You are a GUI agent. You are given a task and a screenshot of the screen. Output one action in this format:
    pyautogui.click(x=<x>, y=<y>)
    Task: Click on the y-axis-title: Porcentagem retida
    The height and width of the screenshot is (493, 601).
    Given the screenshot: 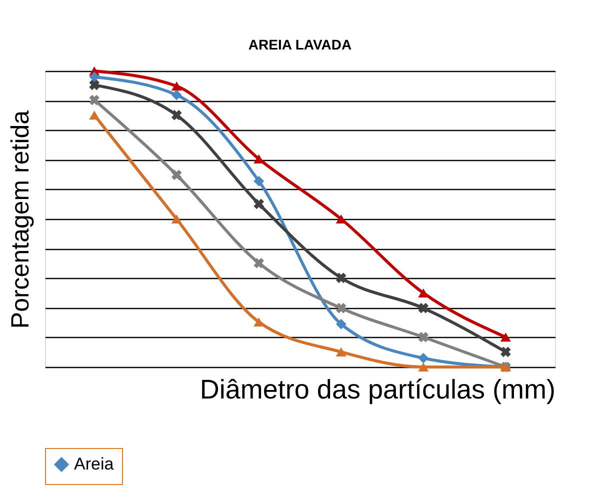 What is the action you would take?
    pyautogui.click(x=20, y=219)
    